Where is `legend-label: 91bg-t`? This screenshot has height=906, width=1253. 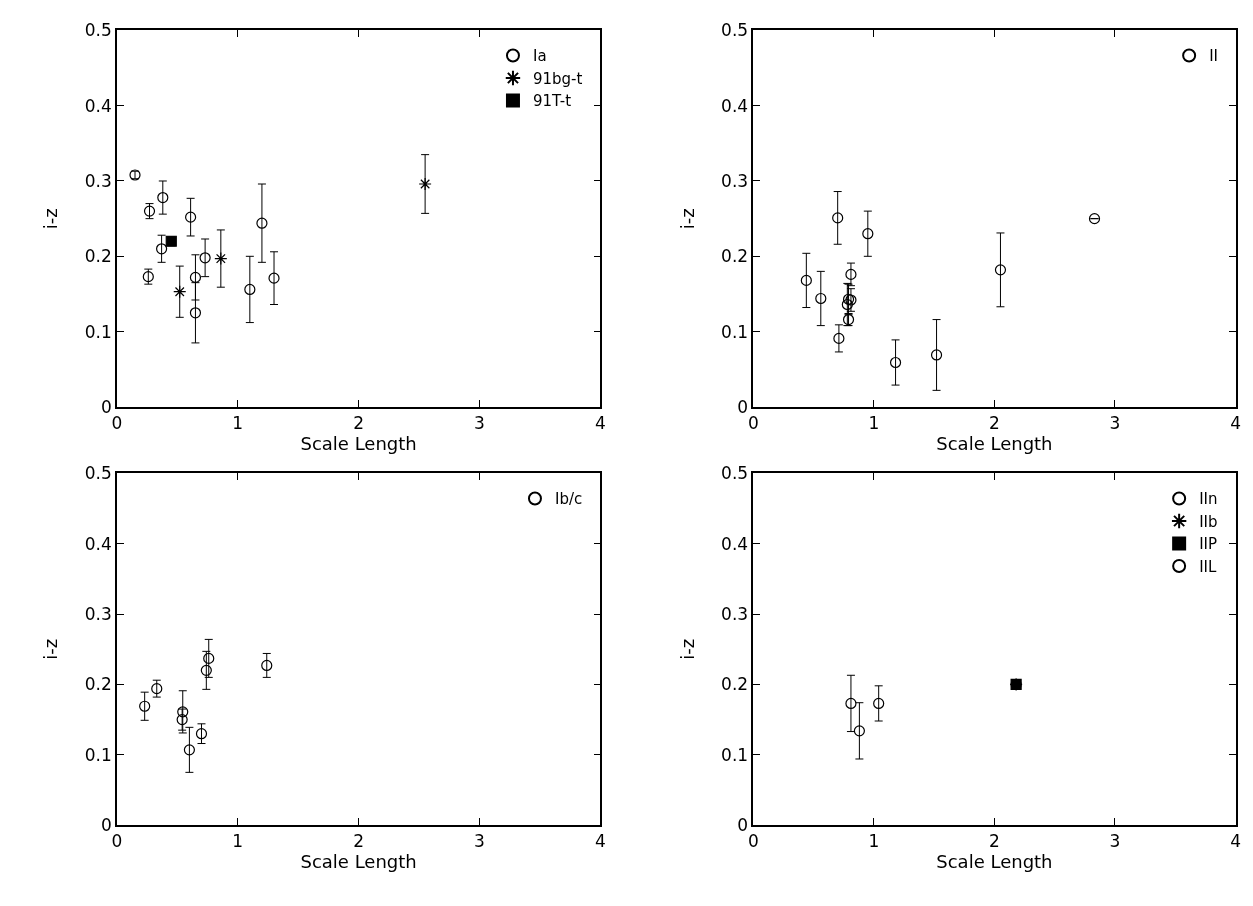 legend-label: 91bg-t is located at coordinates (557, 78).